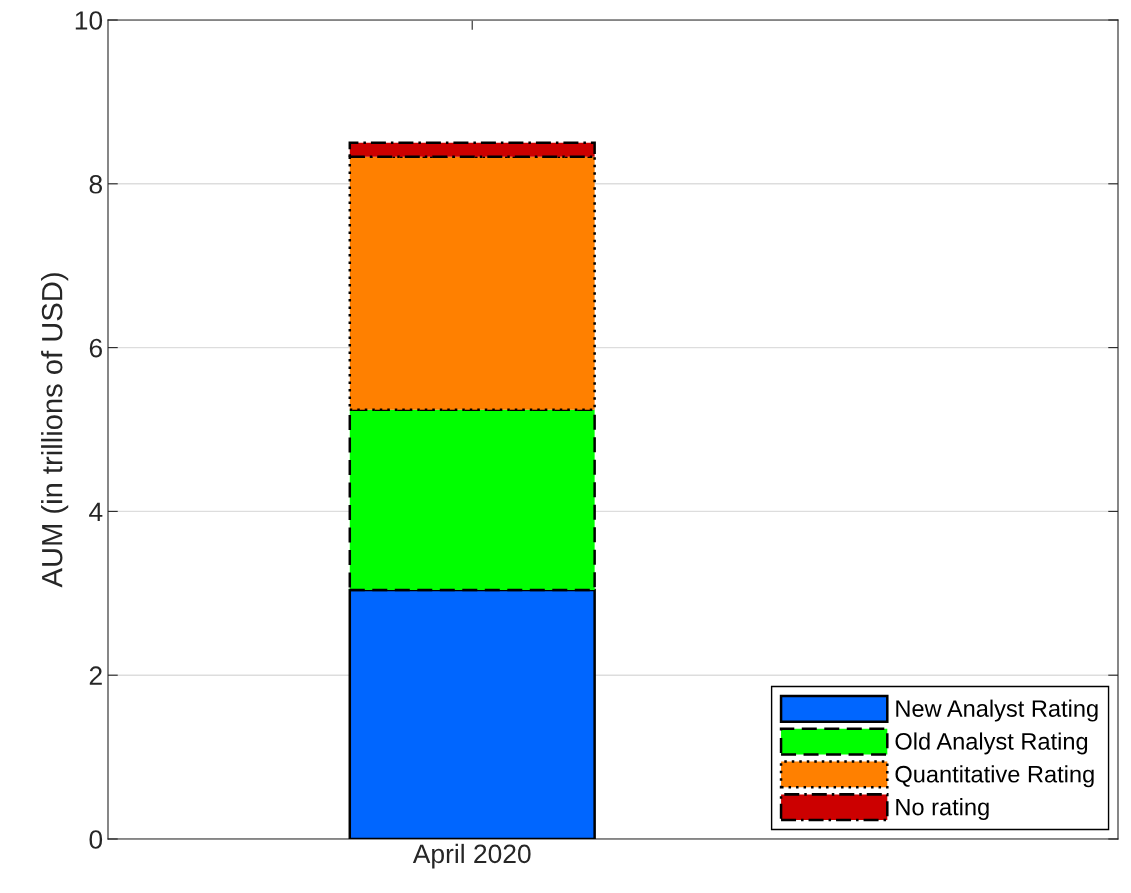 This screenshot has width=1131, height=893. What do you see at coordinates (96, 511) in the screenshot?
I see `y-tick-label: 4` at bounding box center [96, 511].